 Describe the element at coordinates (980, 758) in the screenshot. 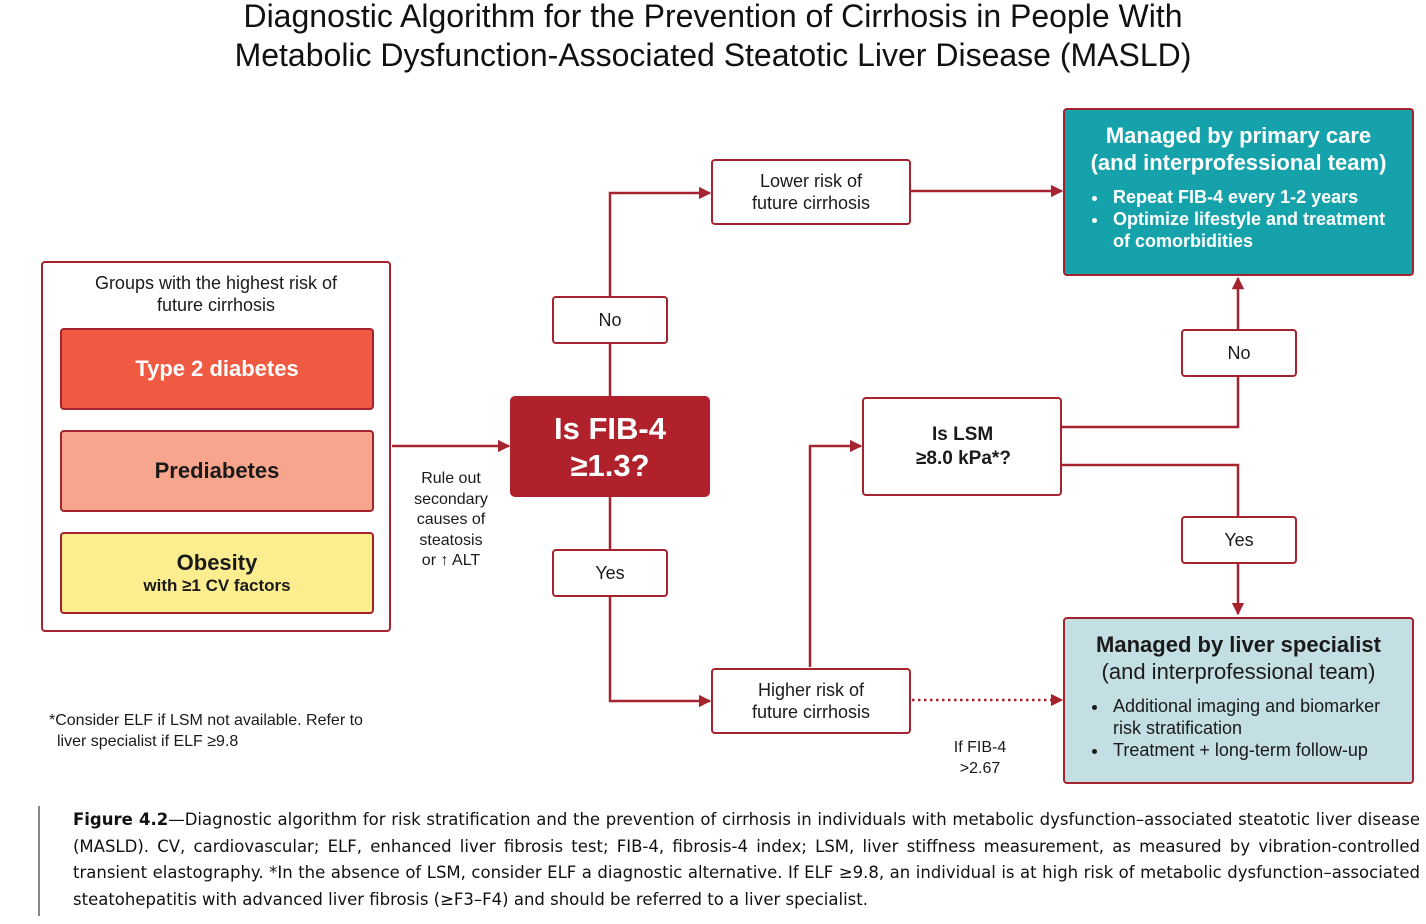

I see `fib4-threshold-note: If FIB-4 >2.67` at that location.